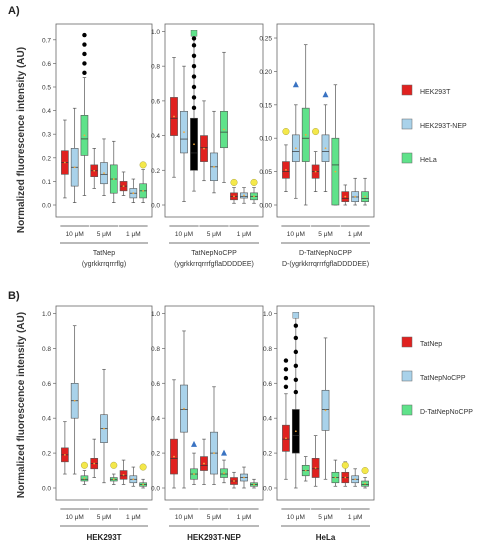  What do you see at coordinates (267, 349) in the screenshot?
I see `y-tick-label: 0.8` at bounding box center [267, 349].